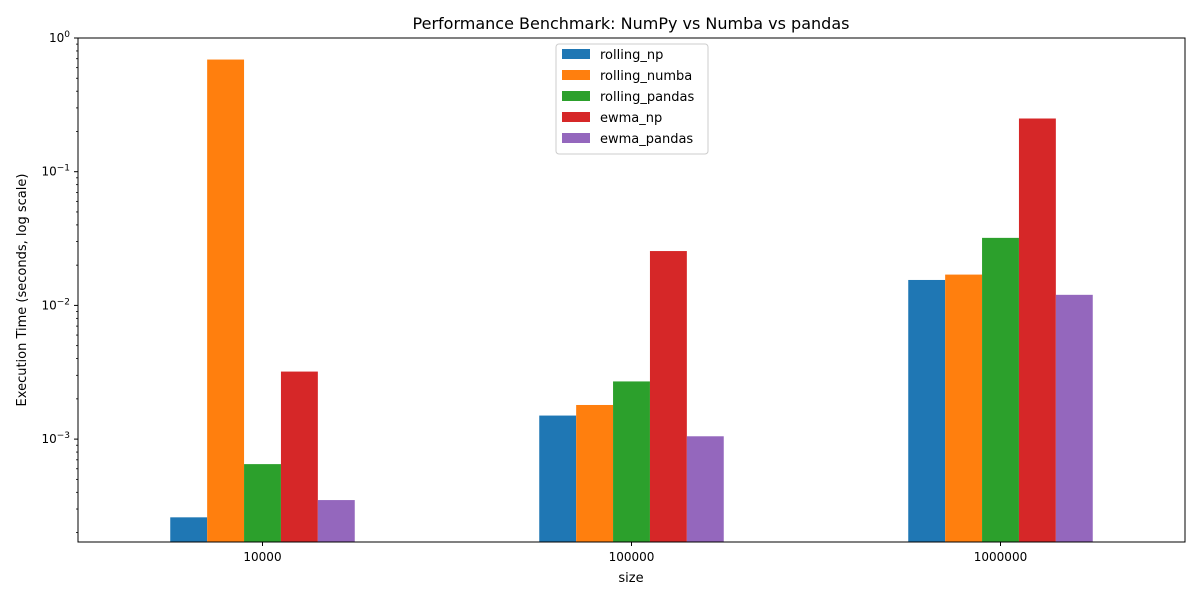 Image resolution: width=1200 pixels, height=604 pixels. What do you see at coordinates (576, 75) in the screenshot?
I see `legend-swatch-rolling_numba` at bounding box center [576, 75].